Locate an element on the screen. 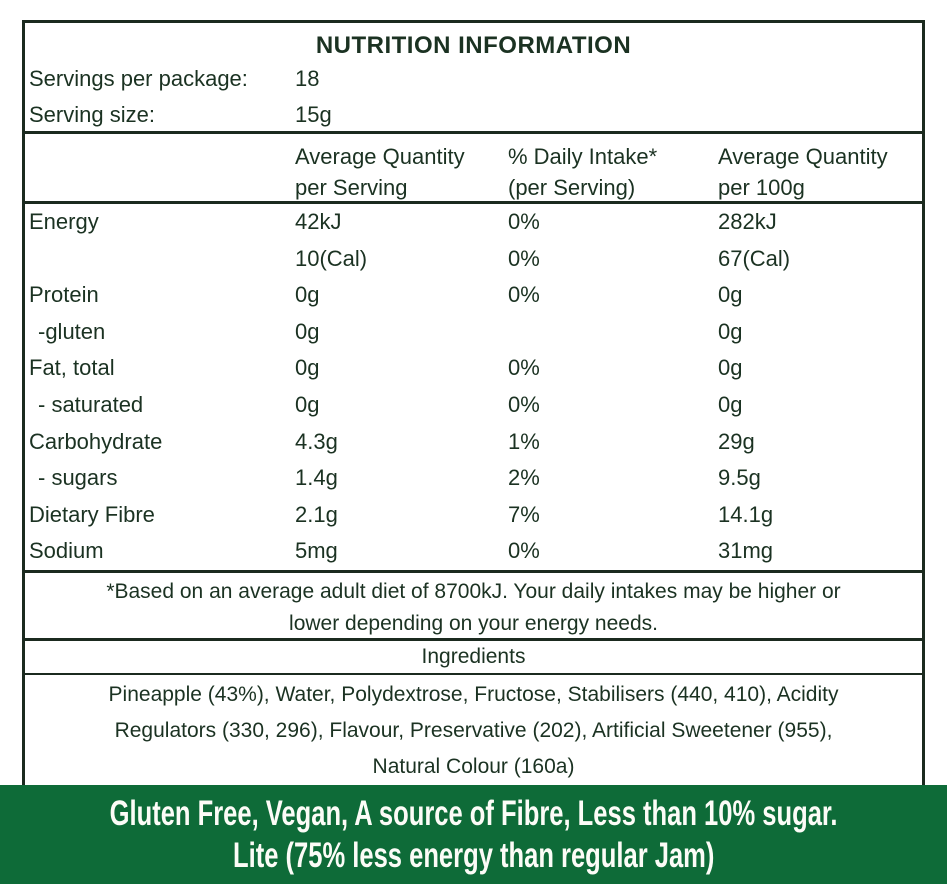 Image resolution: width=947 pixels, height=884 pixels. serving-size-row: Serving size: 15g is located at coordinates (473, 115).